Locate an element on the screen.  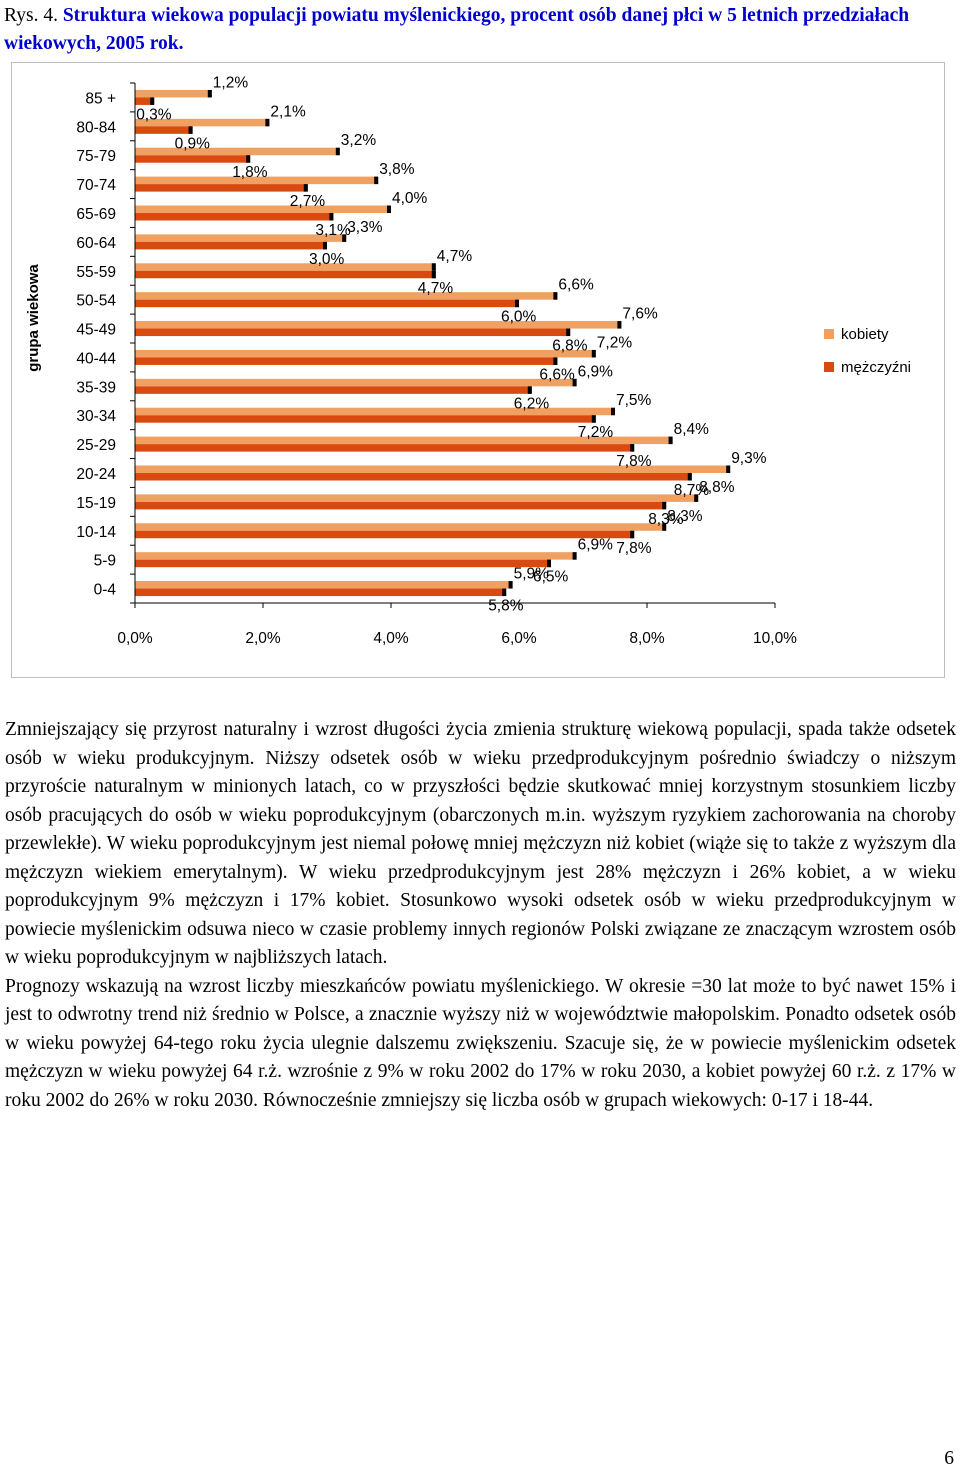
category-label: 0-4 is located at coordinates (105, 590).